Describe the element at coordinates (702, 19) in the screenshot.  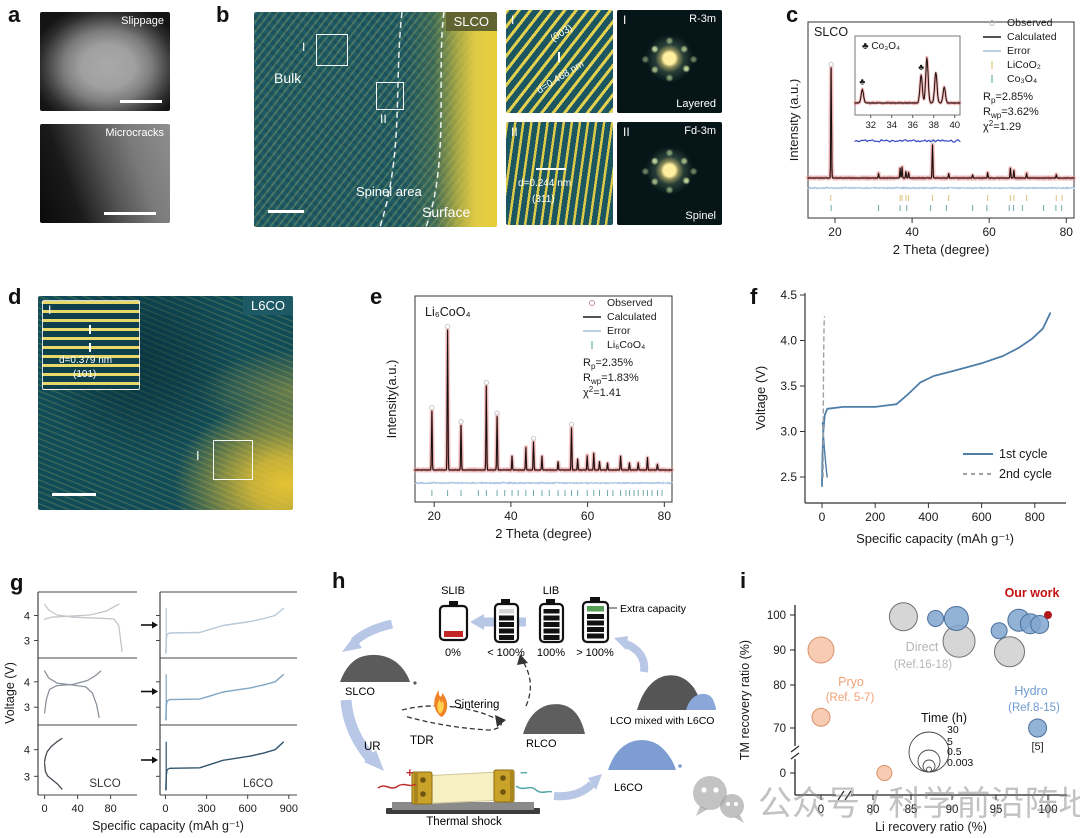
I see `space-group-label: R-3m` at that location.